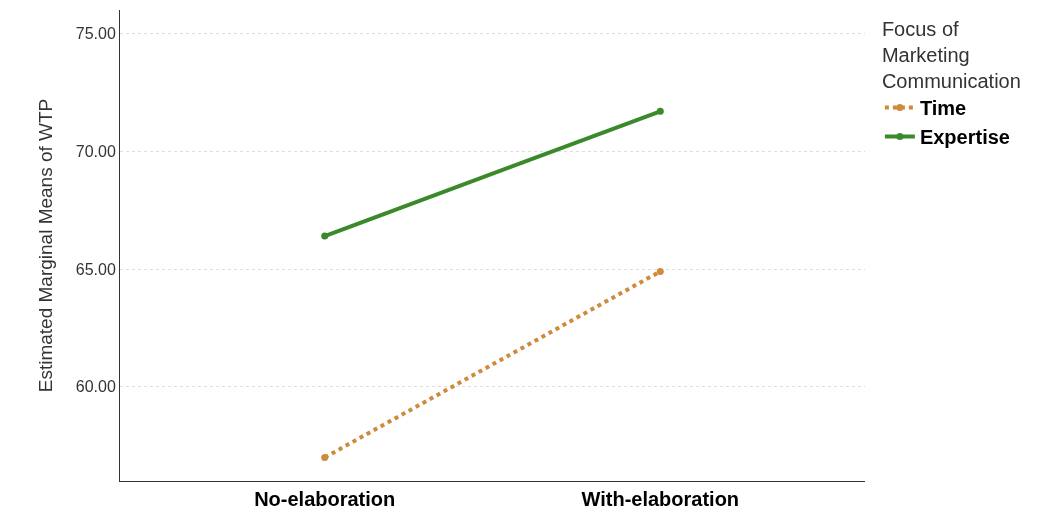 Image resolution: width=1055 pixels, height=518 pixels. What do you see at coordinates (95, 269) in the screenshot?
I see `y-tick-label: 65.00` at bounding box center [95, 269].